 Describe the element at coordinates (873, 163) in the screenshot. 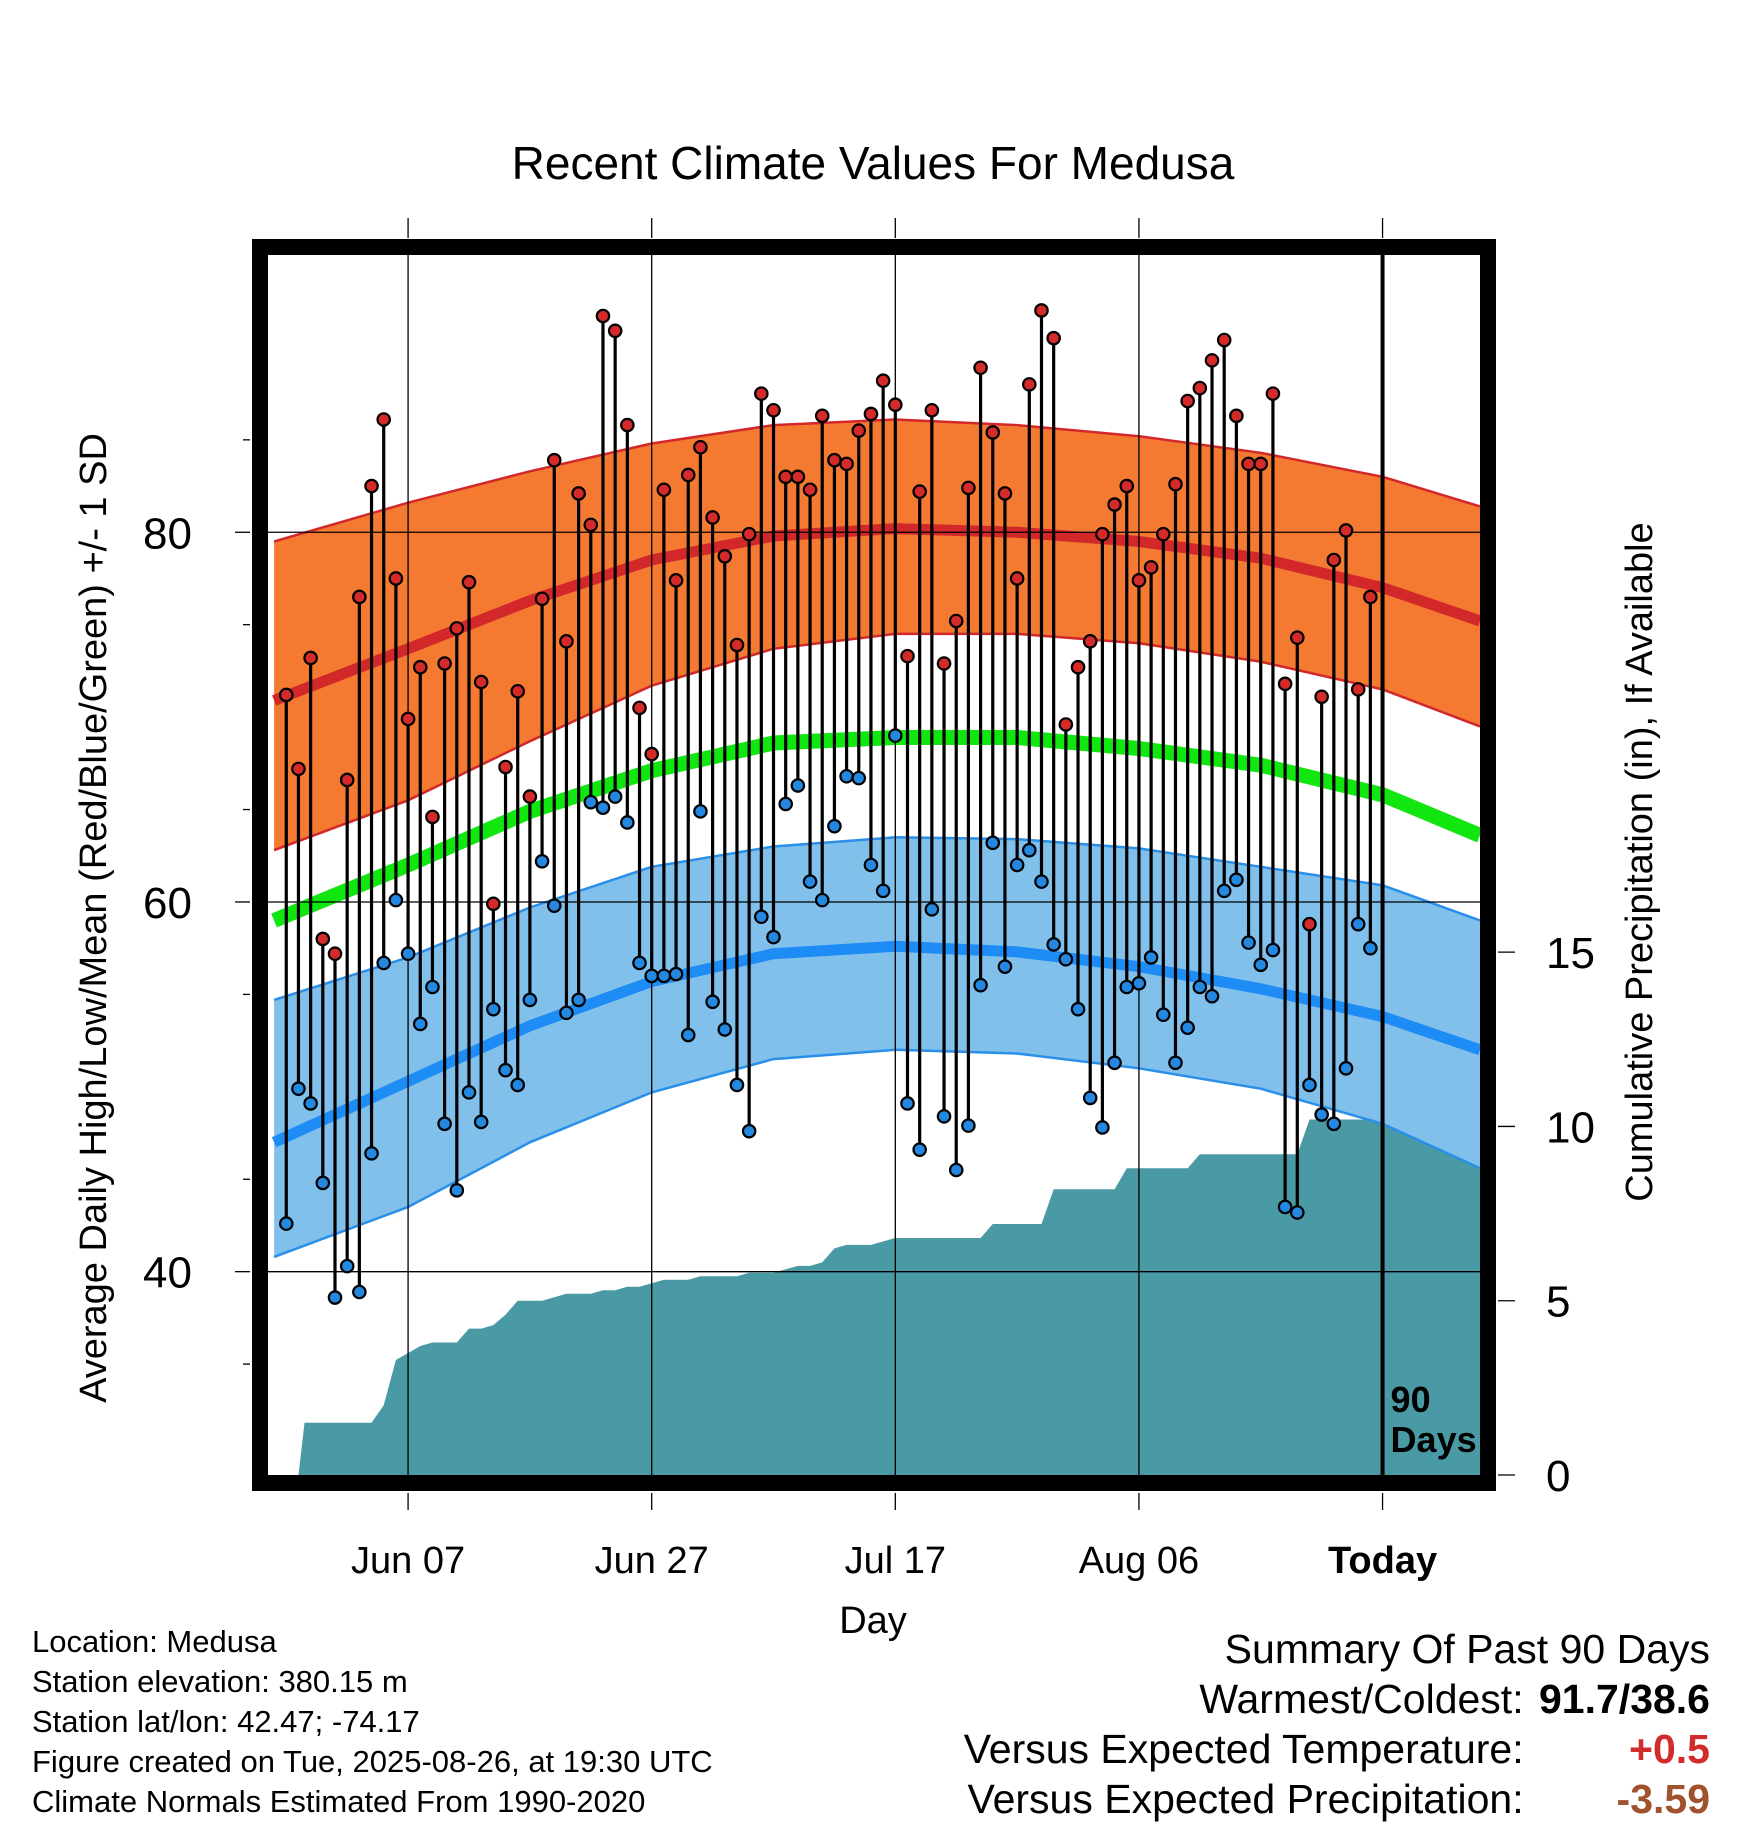

I see `chart-title: Recent Climate Values For Medusa` at that location.